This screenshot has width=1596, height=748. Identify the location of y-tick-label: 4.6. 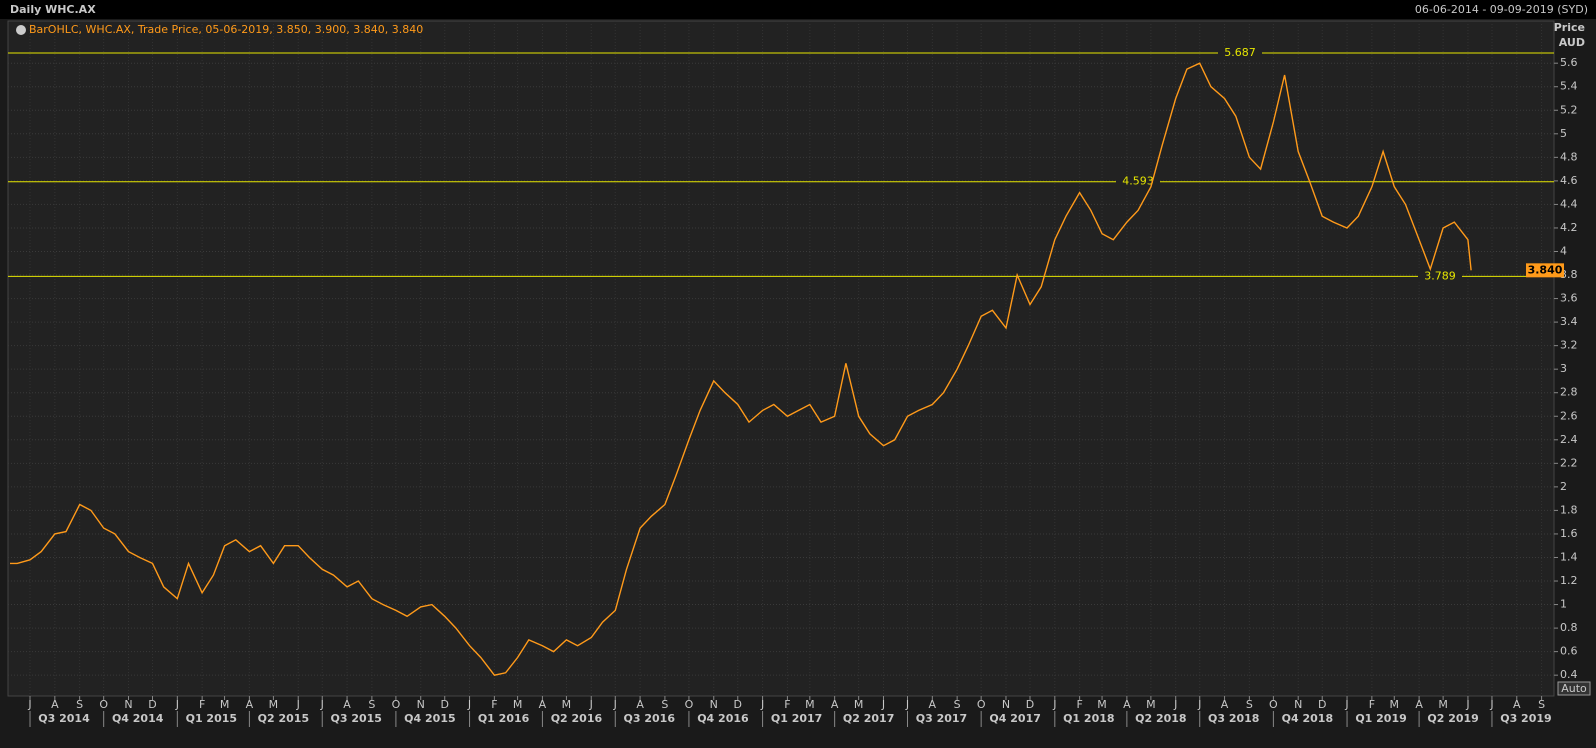
(1569, 180).